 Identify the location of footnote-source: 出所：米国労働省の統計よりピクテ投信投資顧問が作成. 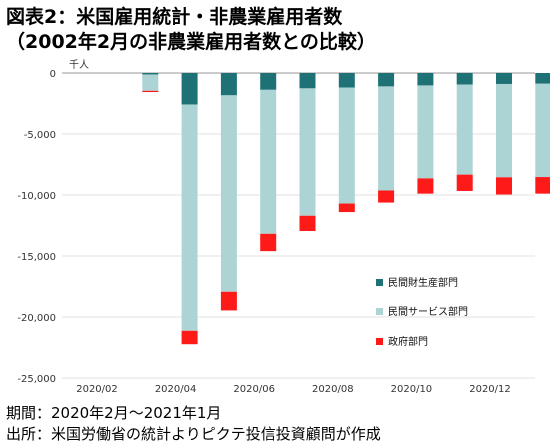
(193, 434).